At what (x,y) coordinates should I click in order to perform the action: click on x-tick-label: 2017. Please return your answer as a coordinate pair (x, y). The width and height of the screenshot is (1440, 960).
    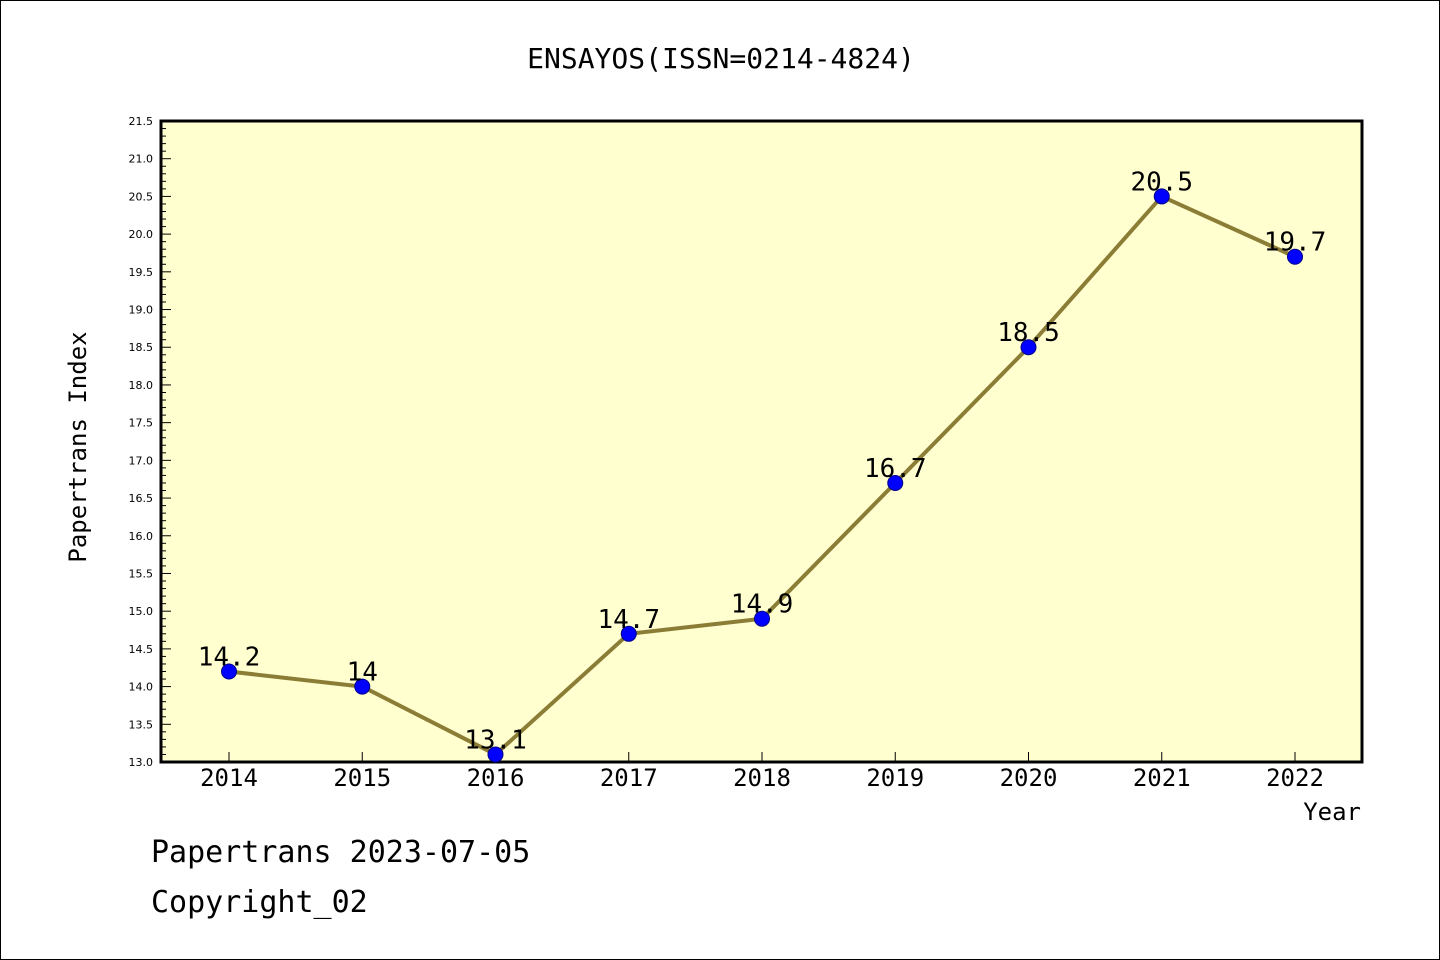
    Looking at the image, I should click on (629, 778).